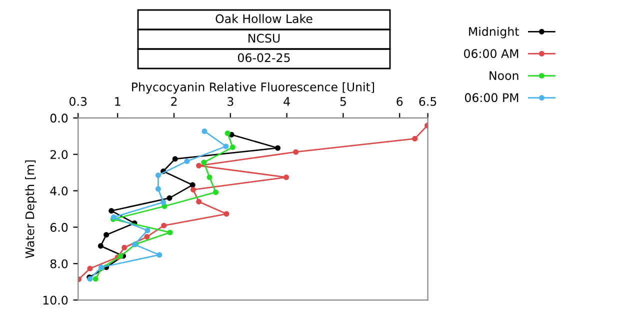 This screenshot has height=324, width=620. Describe the element at coordinates (59, 155) in the screenshot. I see `y-tick-label: 2.0` at that location.